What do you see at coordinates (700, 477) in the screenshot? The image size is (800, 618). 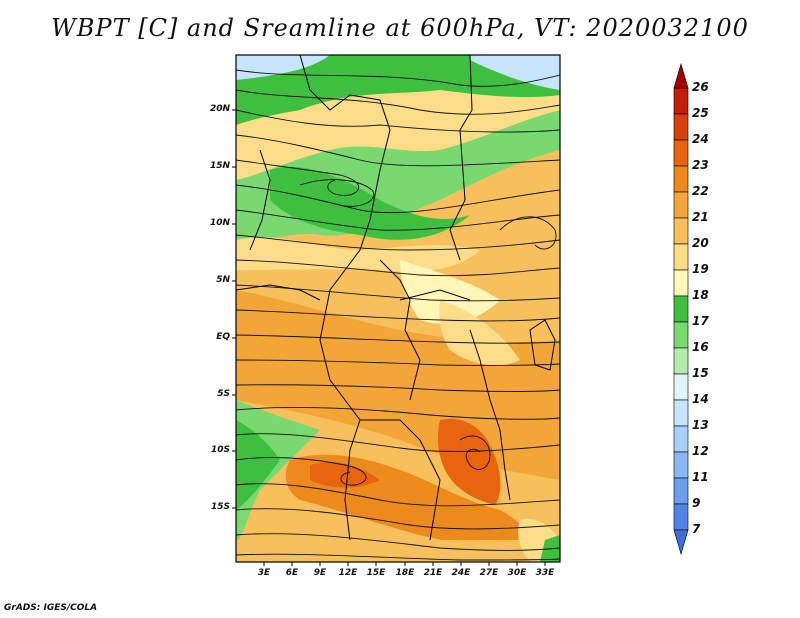 I see `colorbar-level-label: 11` at bounding box center [700, 477].